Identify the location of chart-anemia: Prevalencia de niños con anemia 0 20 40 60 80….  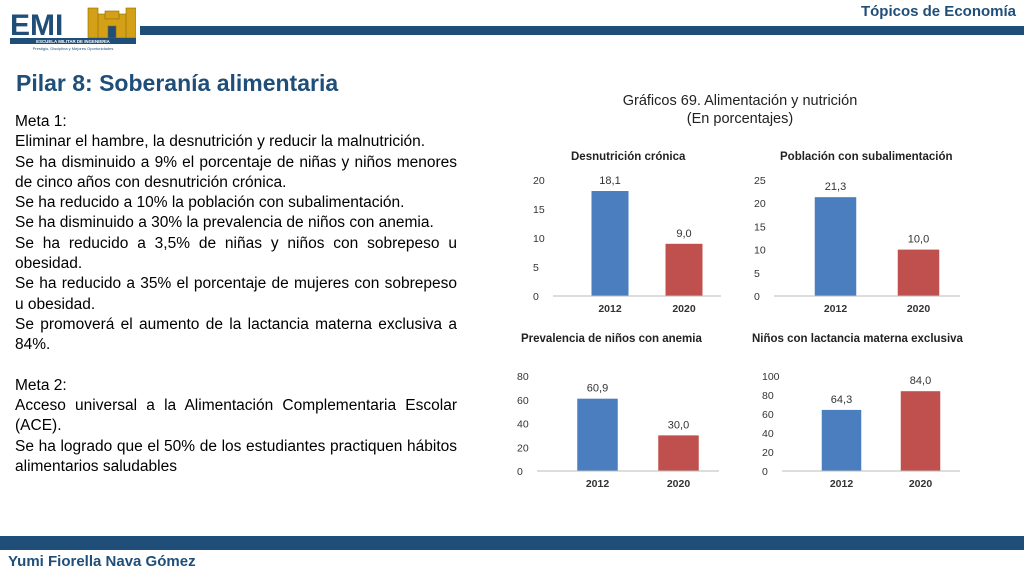
(618, 411).